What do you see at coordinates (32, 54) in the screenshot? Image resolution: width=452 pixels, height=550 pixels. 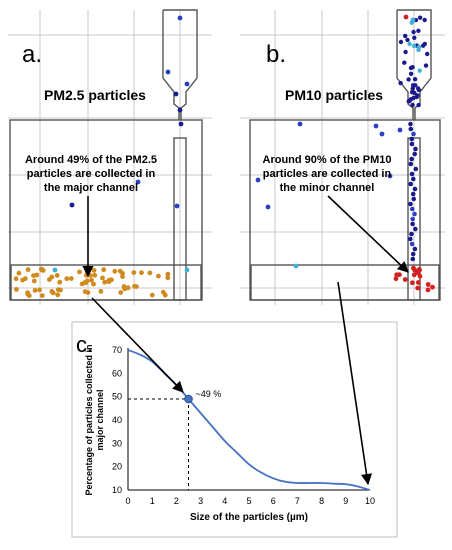 I see `panel-a-letter: a.` at bounding box center [32, 54].